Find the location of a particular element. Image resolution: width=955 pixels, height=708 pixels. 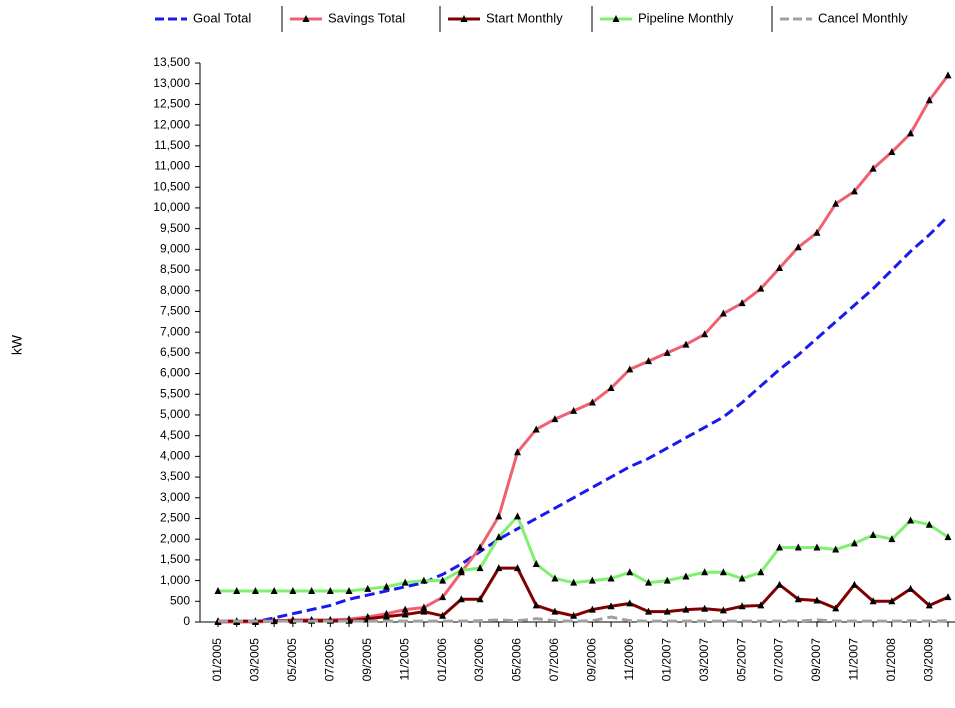

y-tick-label: 11,000 is located at coordinates (172, 166).